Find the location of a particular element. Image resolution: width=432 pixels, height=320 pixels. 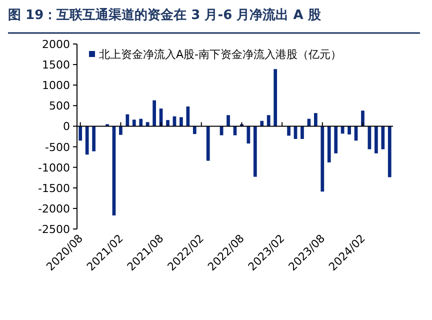

y-tick-label: 2000 is located at coordinates (56, 44).